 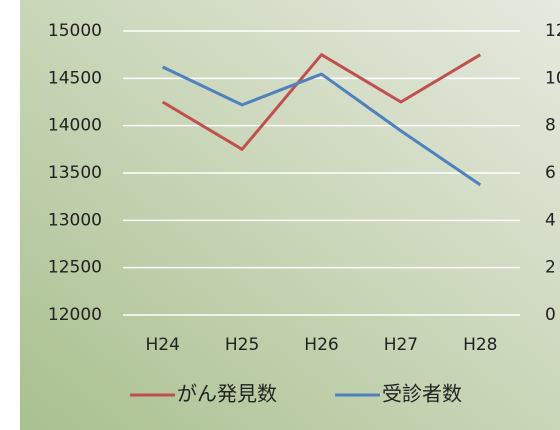 I want to click on series-line, so click(x=321, y=102).